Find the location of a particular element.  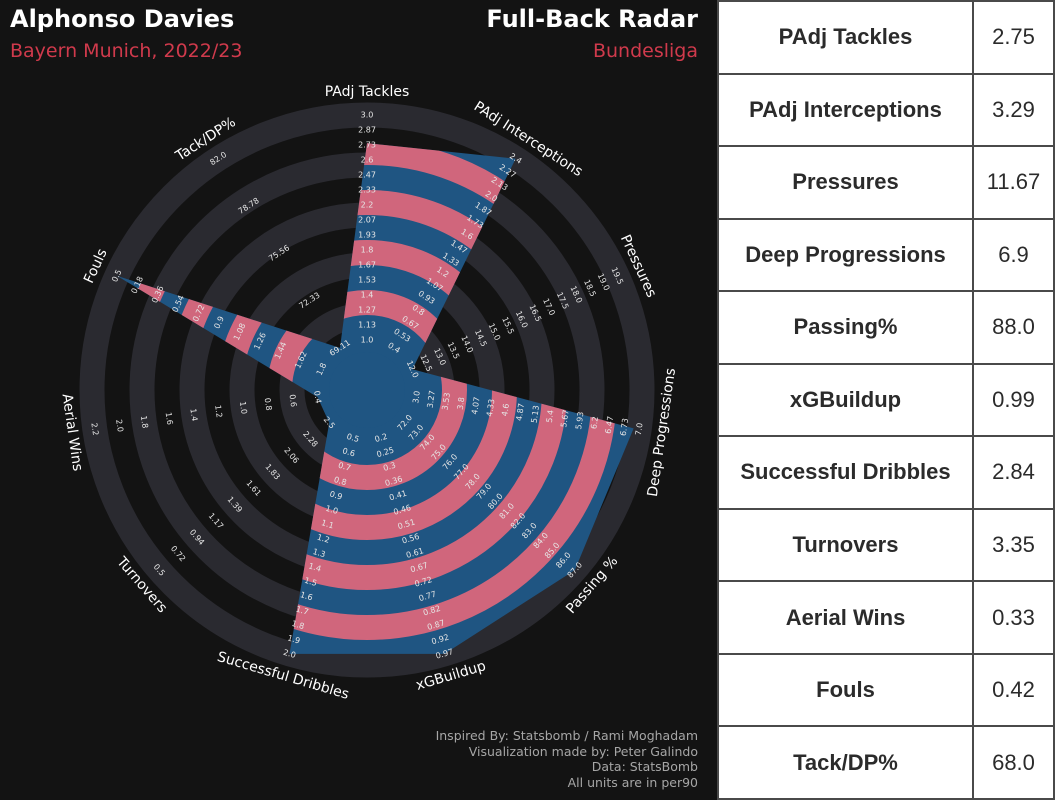

credit-units: All units are in per90 is located at coordinates (632, 782).